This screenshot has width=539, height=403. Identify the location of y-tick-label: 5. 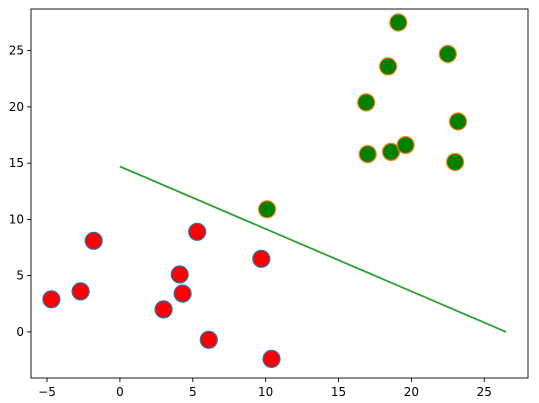
(20, 276).